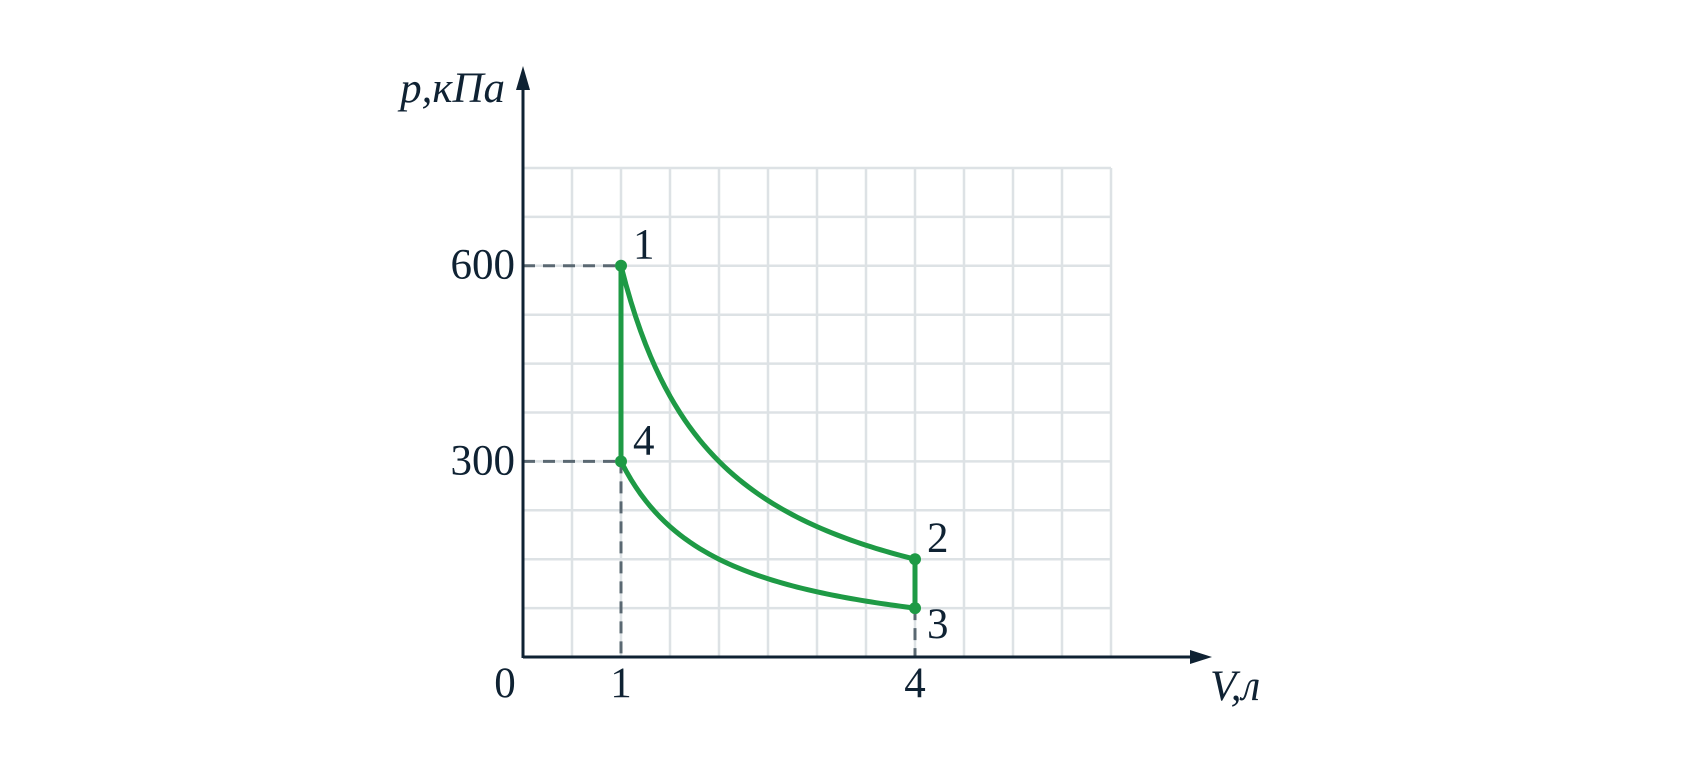 This screenshot has height=760, width=1687. What do you see at coordinates (1235, 686) in the screenshot?
I see `x-axis-label: V,л` at bounding box center [1235, 686].